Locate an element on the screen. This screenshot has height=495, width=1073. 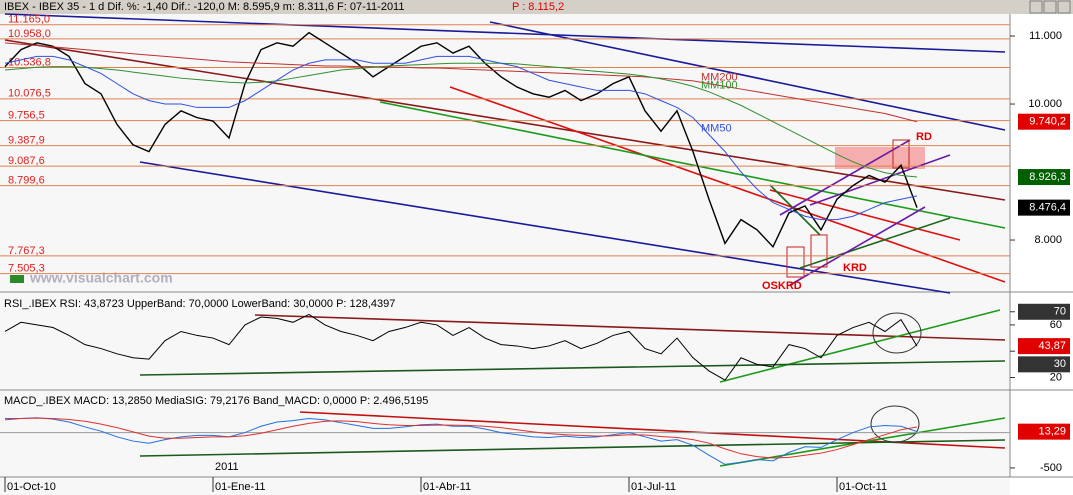
level-label: 8.799,6 is located at coordinates (26, 181).